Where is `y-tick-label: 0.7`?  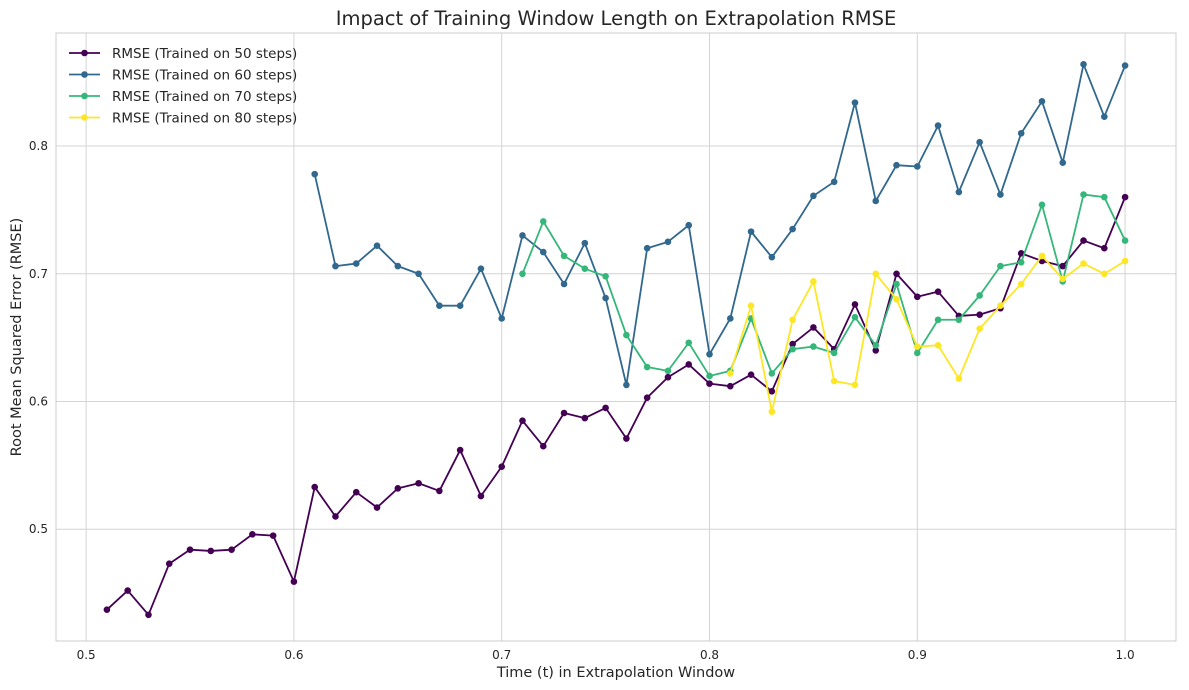 y-tick-label: 0.7 is located at coordinates (38, 274).